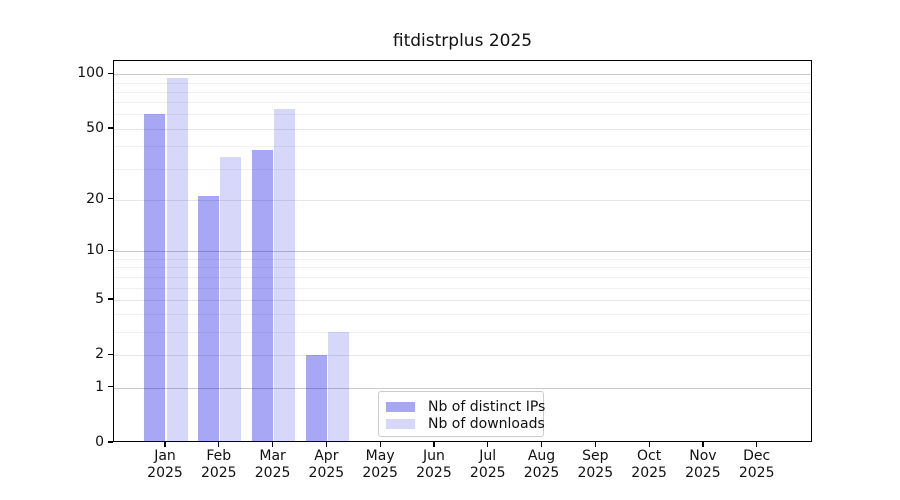  I want to click on x-tick-label-line: Oct, so click(649, 456).